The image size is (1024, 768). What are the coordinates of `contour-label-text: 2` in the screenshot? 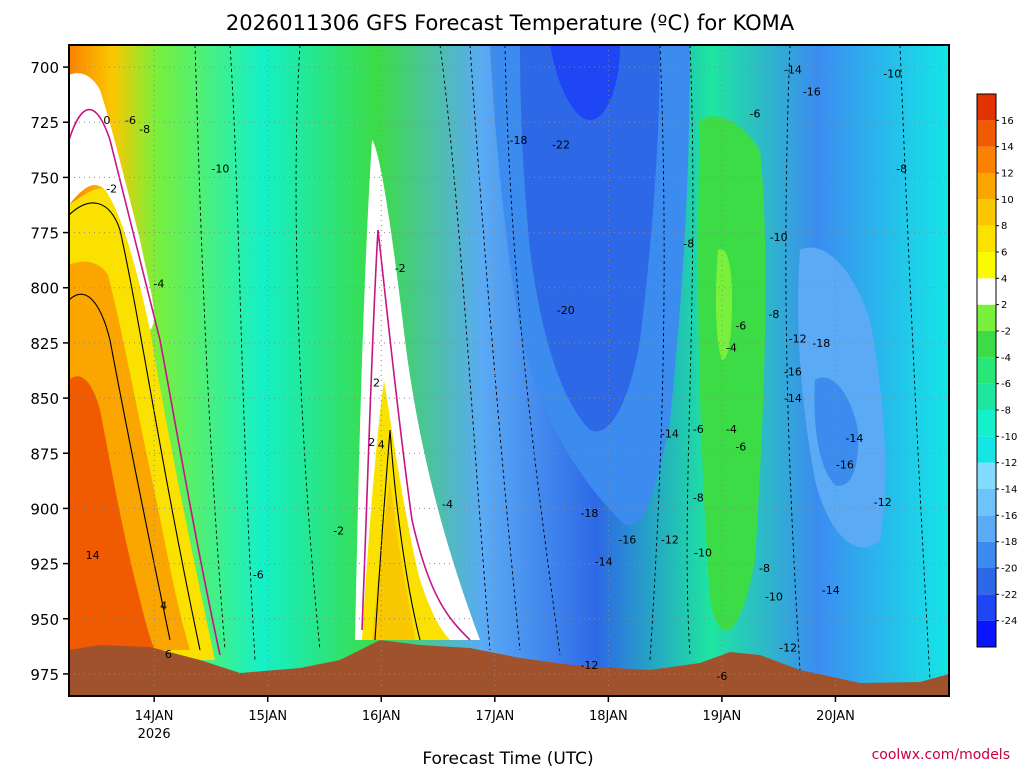 It's located at (371, 442).